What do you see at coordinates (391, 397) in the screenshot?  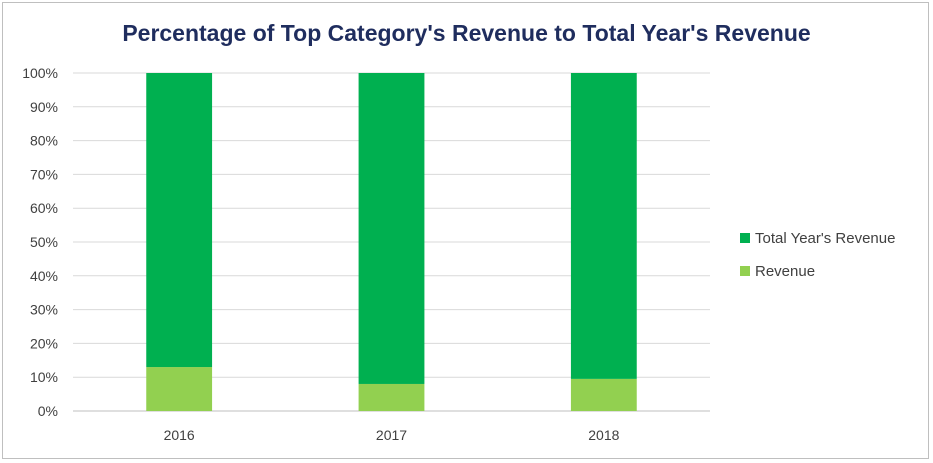 I see `bar-revenue-2017` at bounding box center [391, 397].